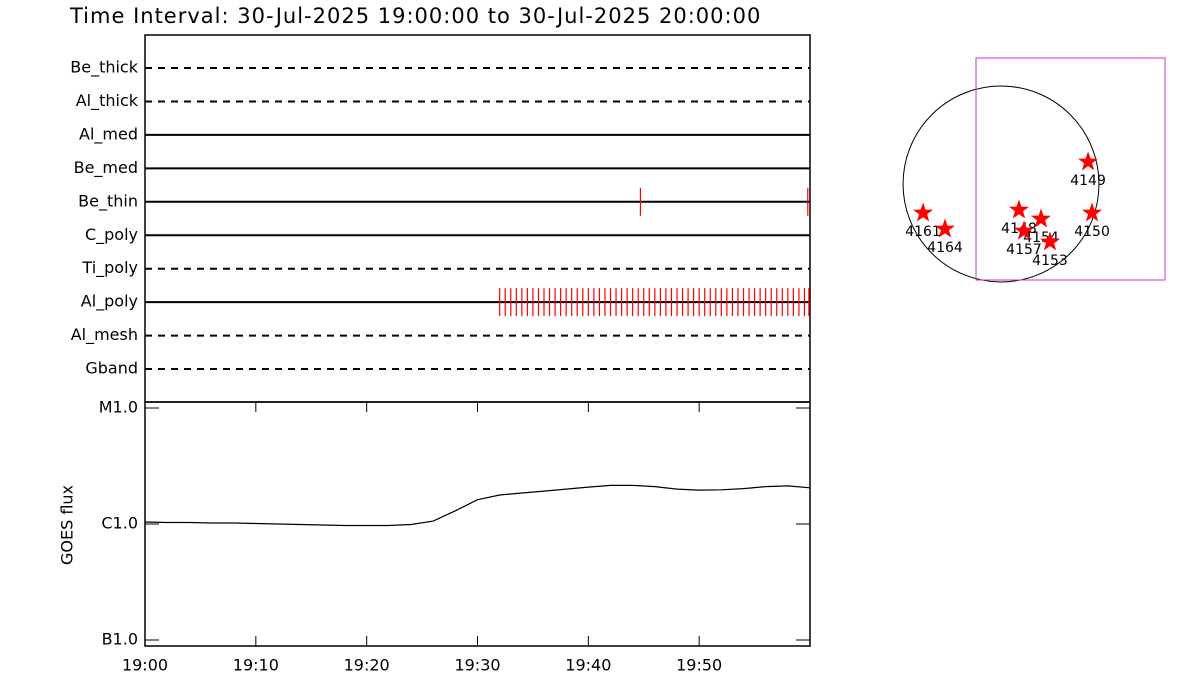 The image size is (1200, 700). Describe the element at coordinates (588, 665) in the screenshot. I see `x-tick-label: 19:40` at that location.